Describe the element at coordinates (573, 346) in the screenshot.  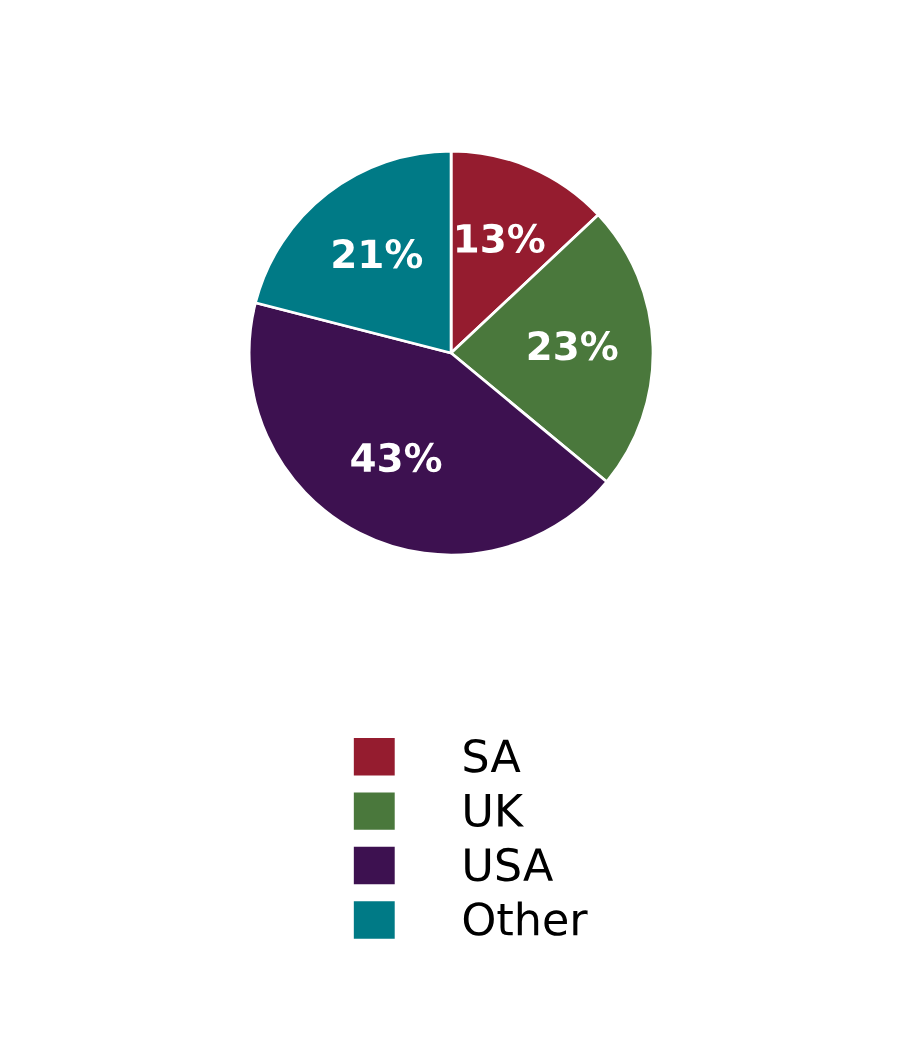
I see `data-label: 23%` at that location.